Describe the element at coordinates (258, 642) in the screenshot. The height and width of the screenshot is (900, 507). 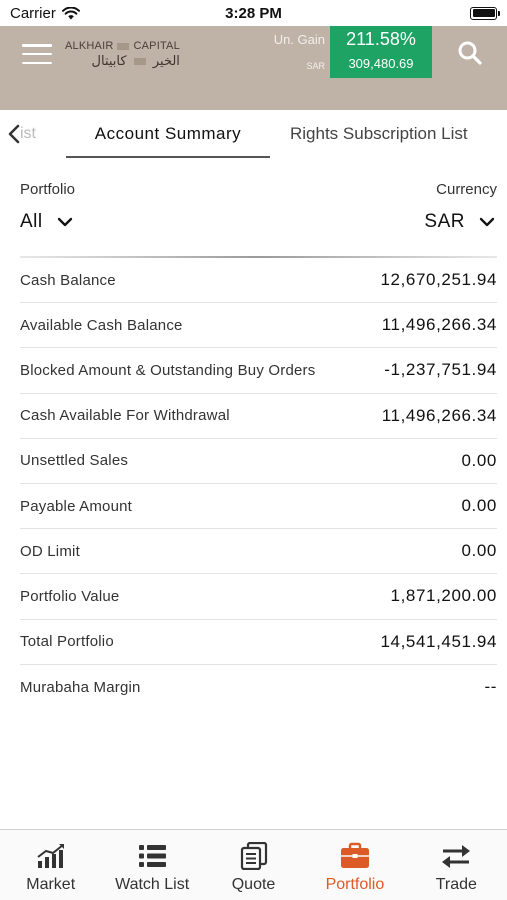
I see `list-item: Total Portfolio 14,541,451.94` at that location.